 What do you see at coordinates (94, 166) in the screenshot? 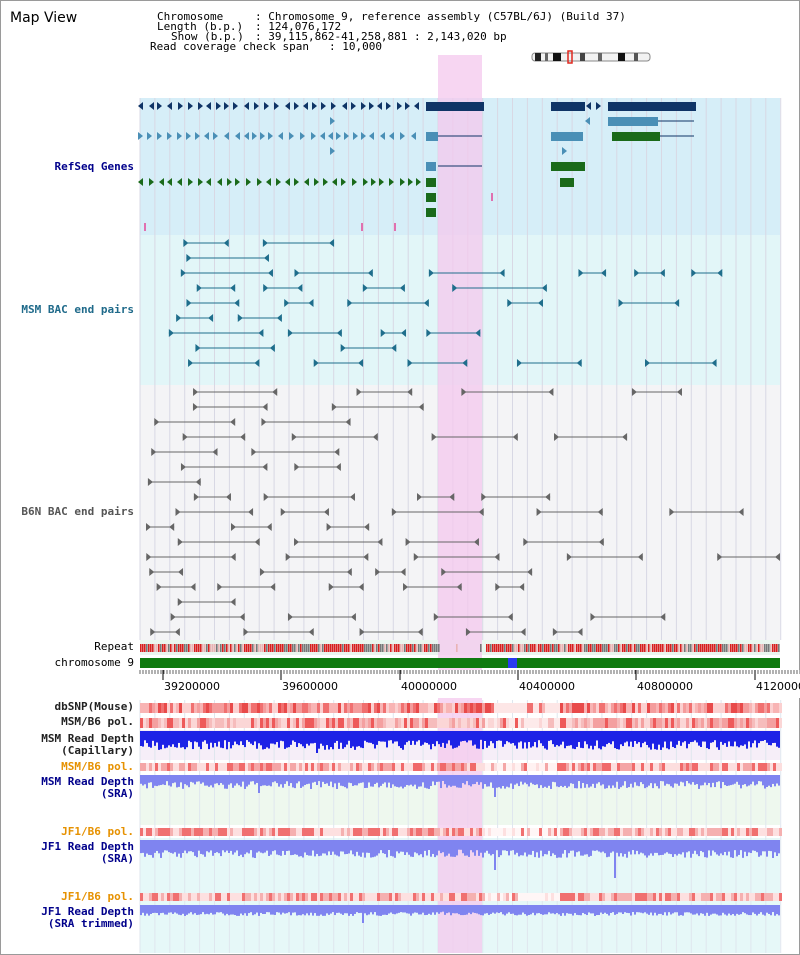
I see `track-label-refseq: RefSeq Genes` at bounding box center [94, 166].